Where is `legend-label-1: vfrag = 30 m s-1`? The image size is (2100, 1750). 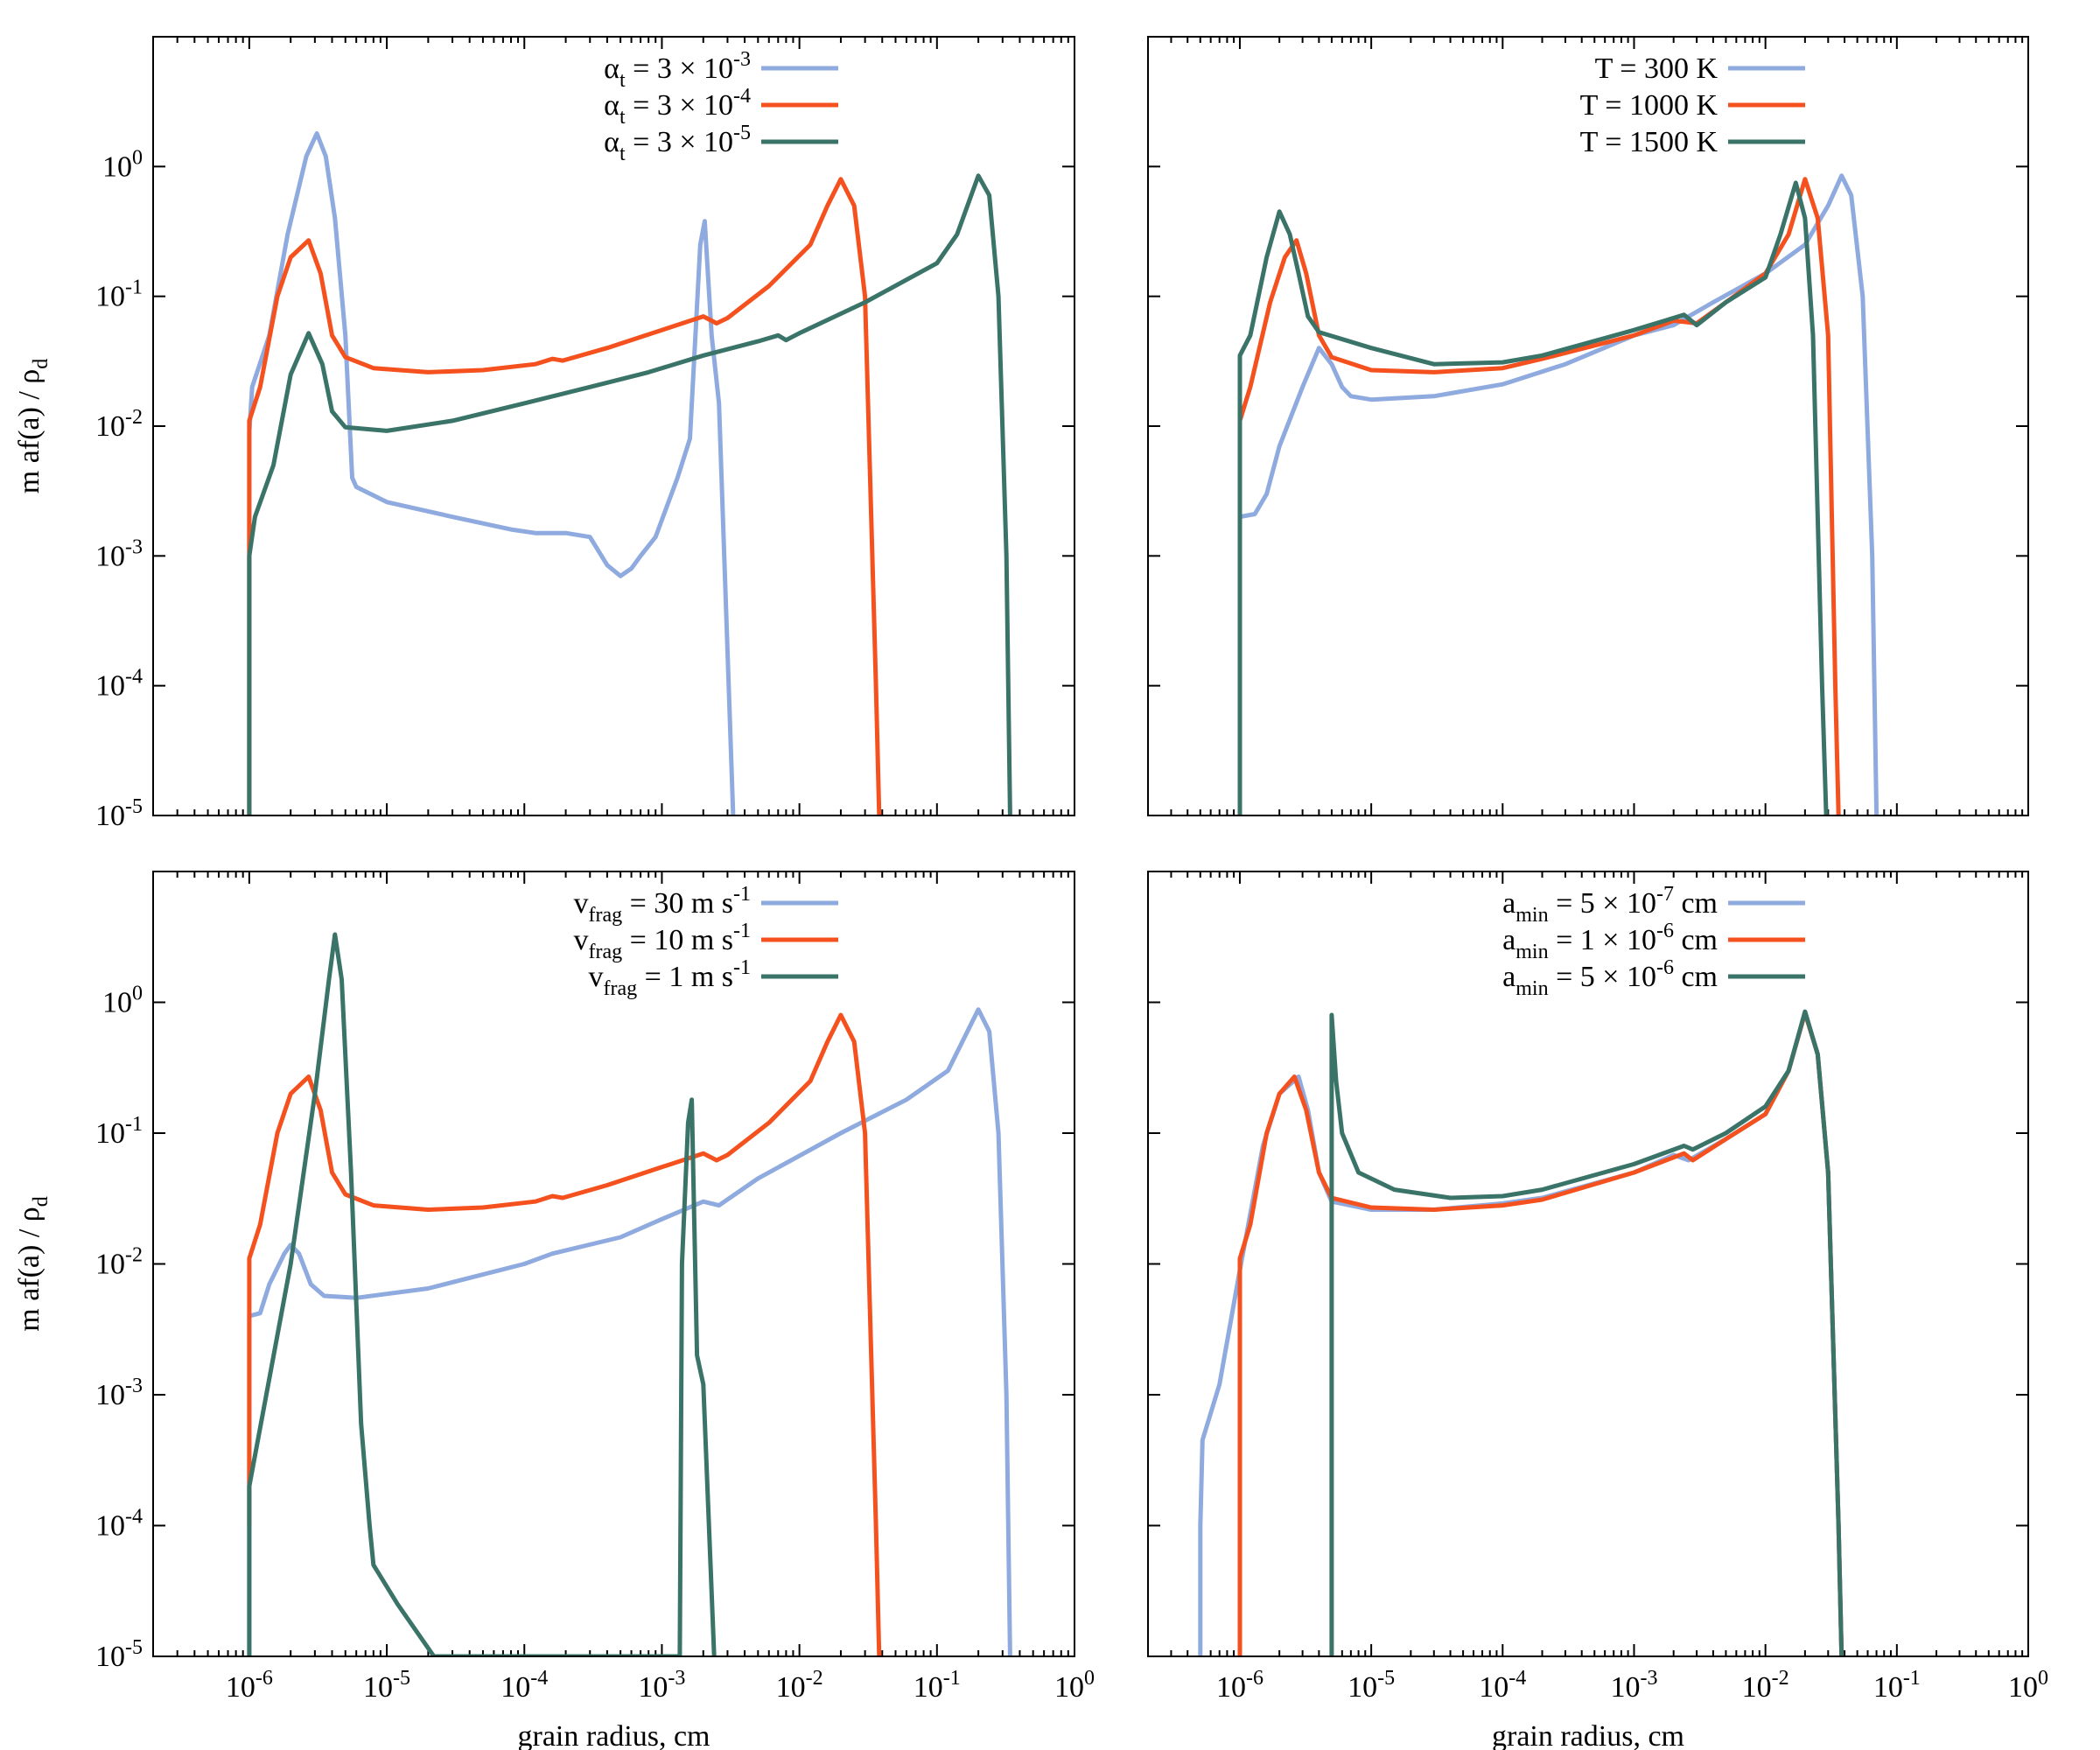
legend-label-1: vfrag = 30 m s-1 is located at coordinates (663, 905).